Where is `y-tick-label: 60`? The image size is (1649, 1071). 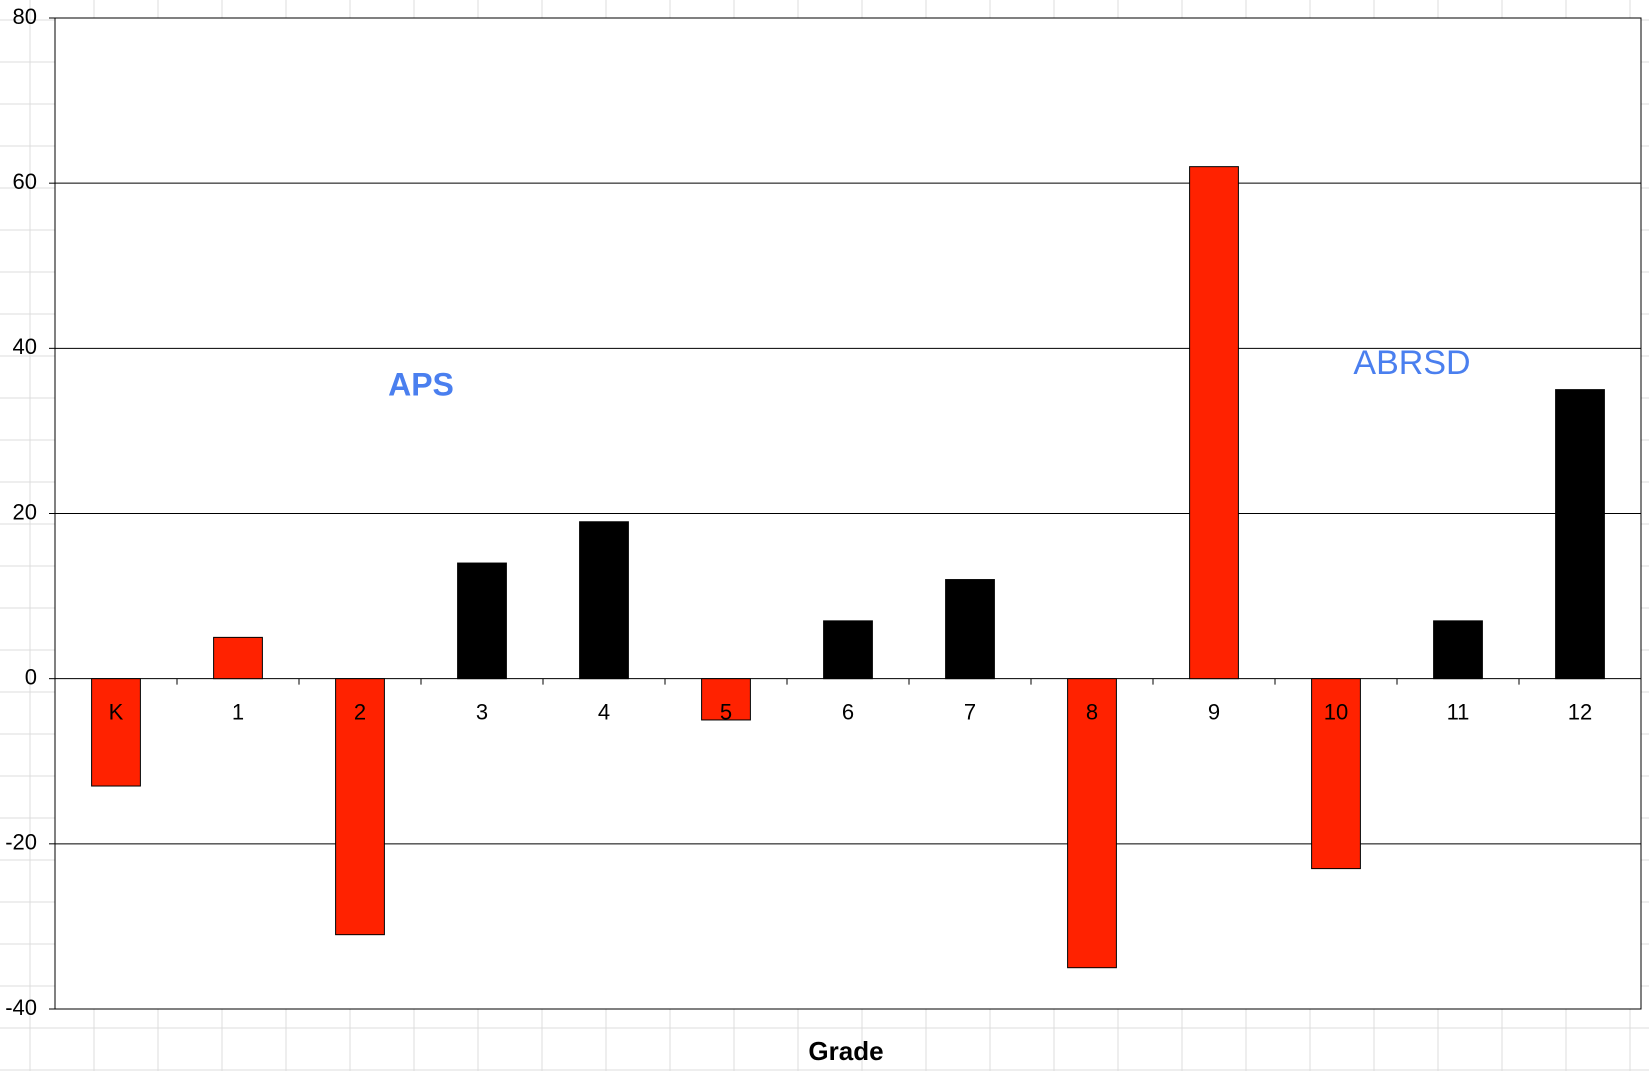 y-tick-label: 60 is located at coordinates (25, 181).